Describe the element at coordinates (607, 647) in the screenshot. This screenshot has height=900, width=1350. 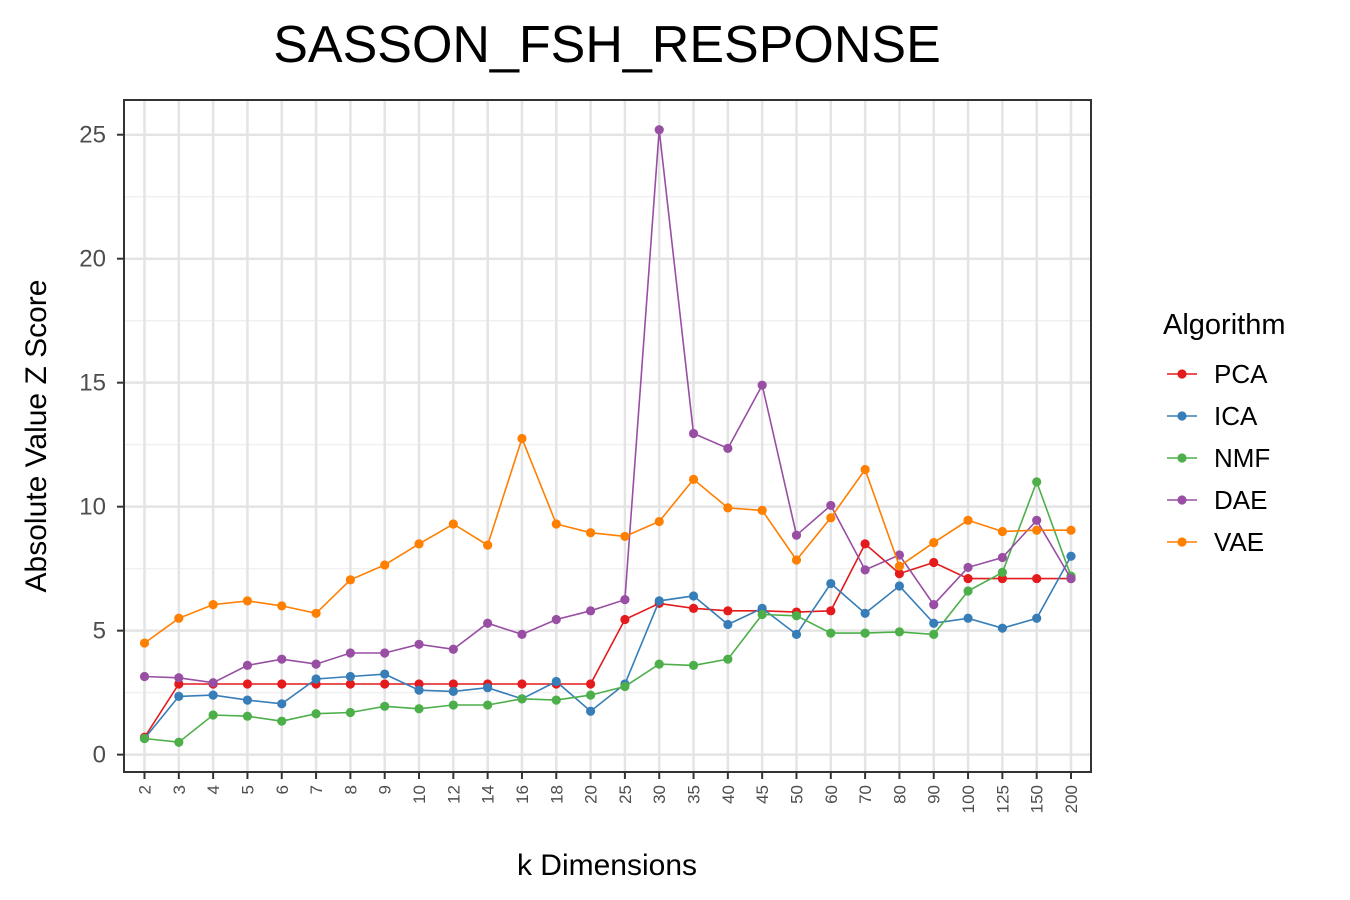
I see `series-line-ica` at that location.